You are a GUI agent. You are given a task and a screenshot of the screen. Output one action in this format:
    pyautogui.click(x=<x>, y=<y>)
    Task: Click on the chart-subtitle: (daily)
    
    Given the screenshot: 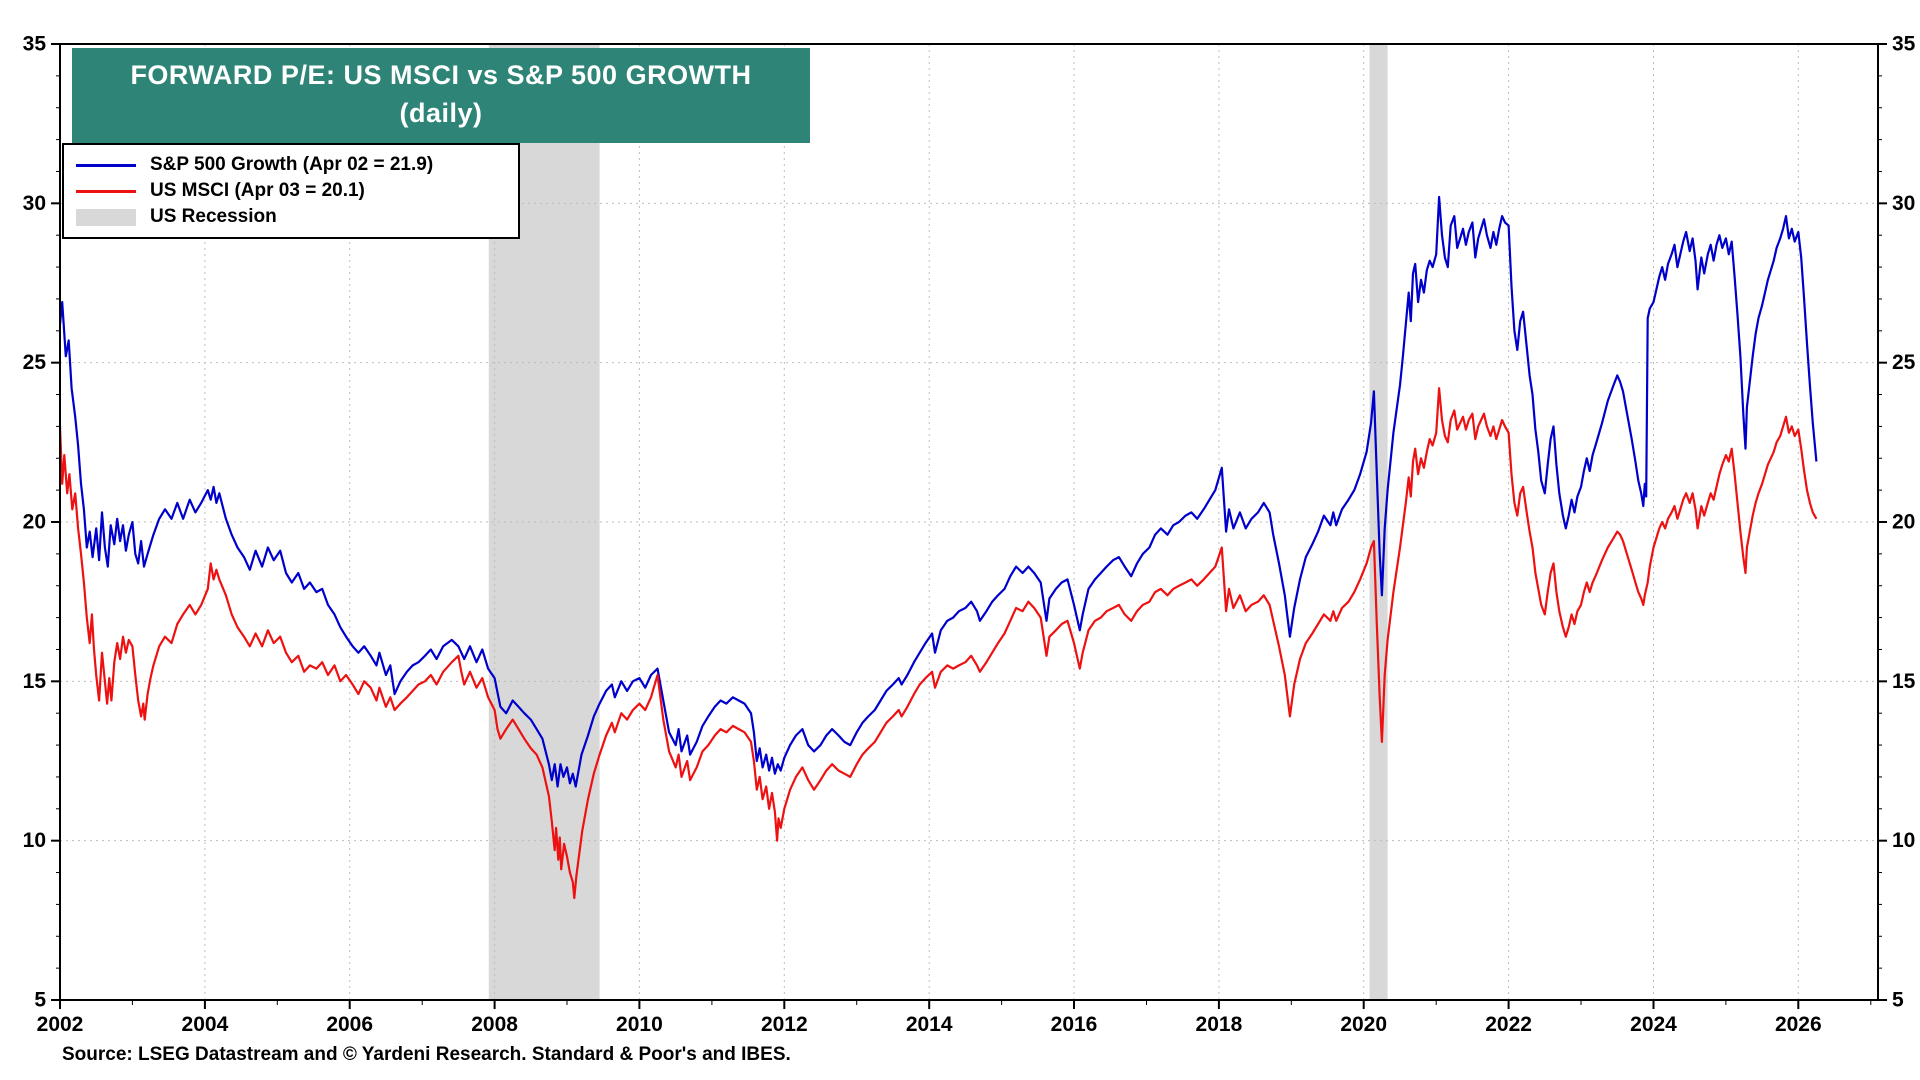 What is the action you would take?
    pyautogui.click(x=441, y=112)
    